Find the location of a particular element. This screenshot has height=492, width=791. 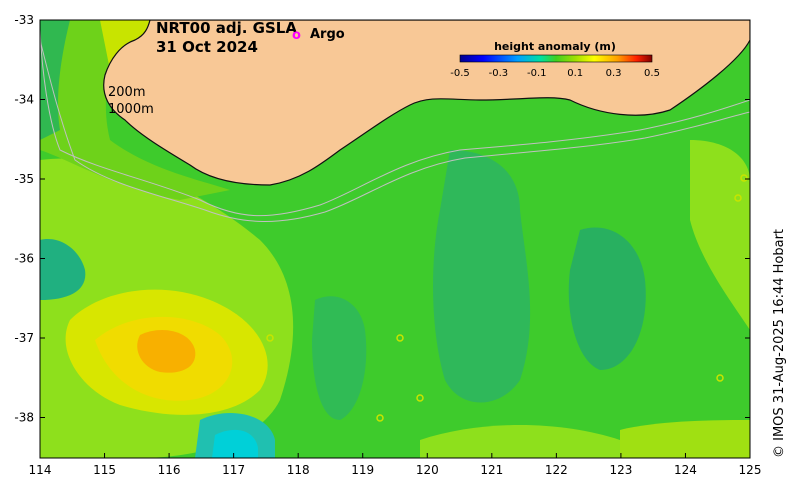

colorbar-tick-label: 0.5 is located at coordinates (652, 73).